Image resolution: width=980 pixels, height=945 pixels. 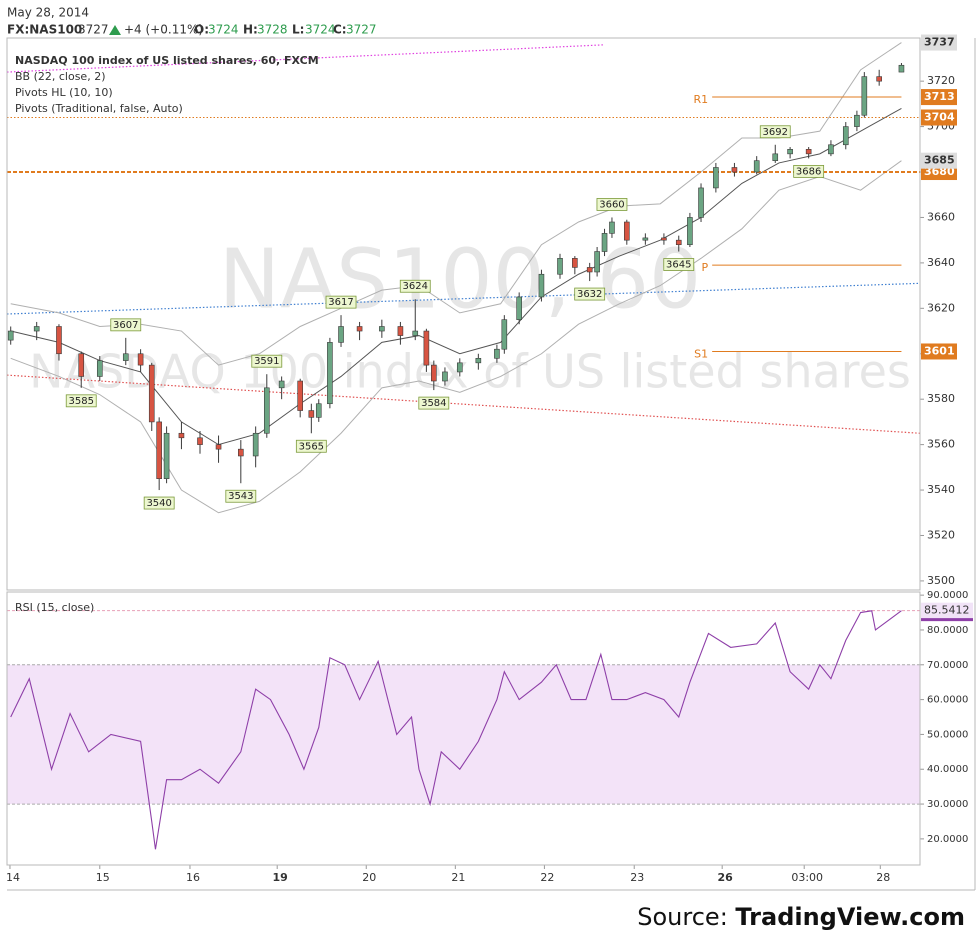 What do you see at coordinates (947, 734) in the screenshot?
I see `y-tick-label: 50.0000` at bounding box center [947, 734].